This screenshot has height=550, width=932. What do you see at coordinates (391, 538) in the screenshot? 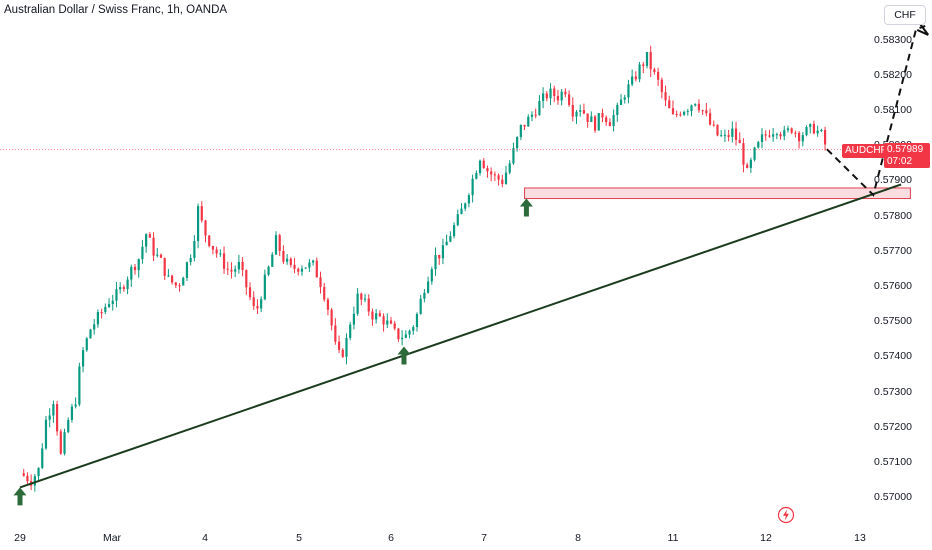
I see `x-tick-label: 6` at bounding box center [391, 538].